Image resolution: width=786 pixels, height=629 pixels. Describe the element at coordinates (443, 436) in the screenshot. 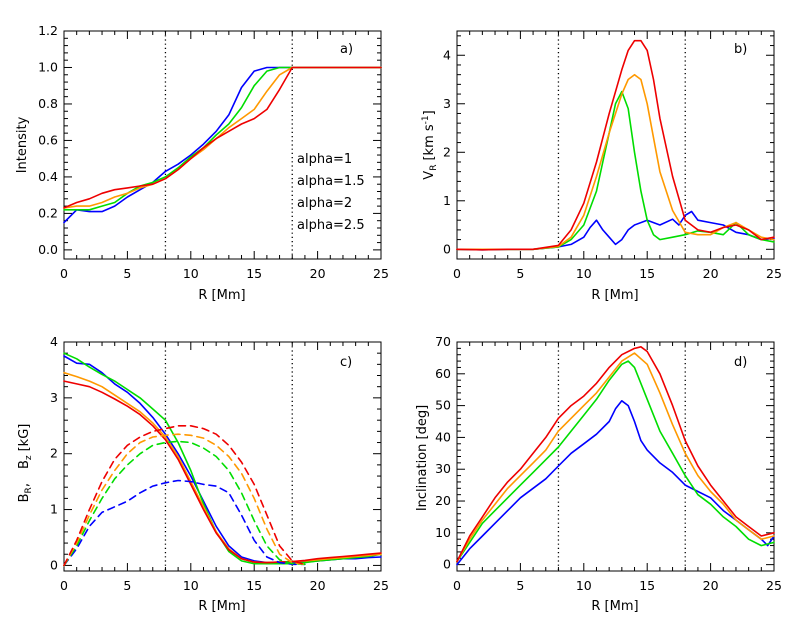

I see `y-tick-label: 40` at that location.